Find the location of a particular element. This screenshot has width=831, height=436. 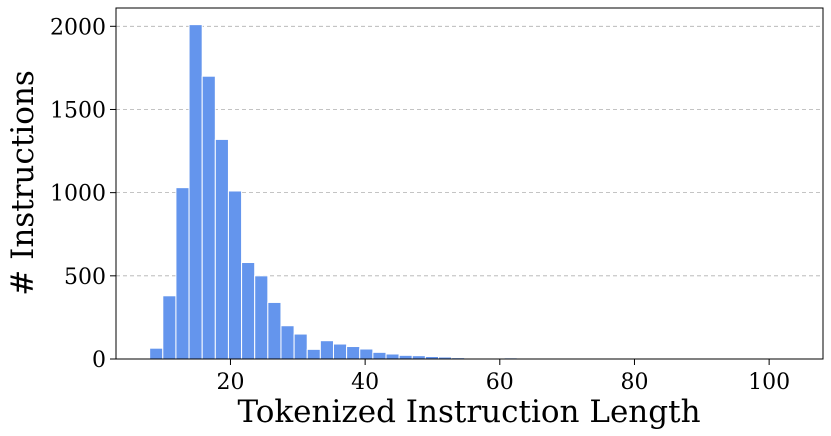

y-tick-label: 500 is located at coordinates (85, 277).